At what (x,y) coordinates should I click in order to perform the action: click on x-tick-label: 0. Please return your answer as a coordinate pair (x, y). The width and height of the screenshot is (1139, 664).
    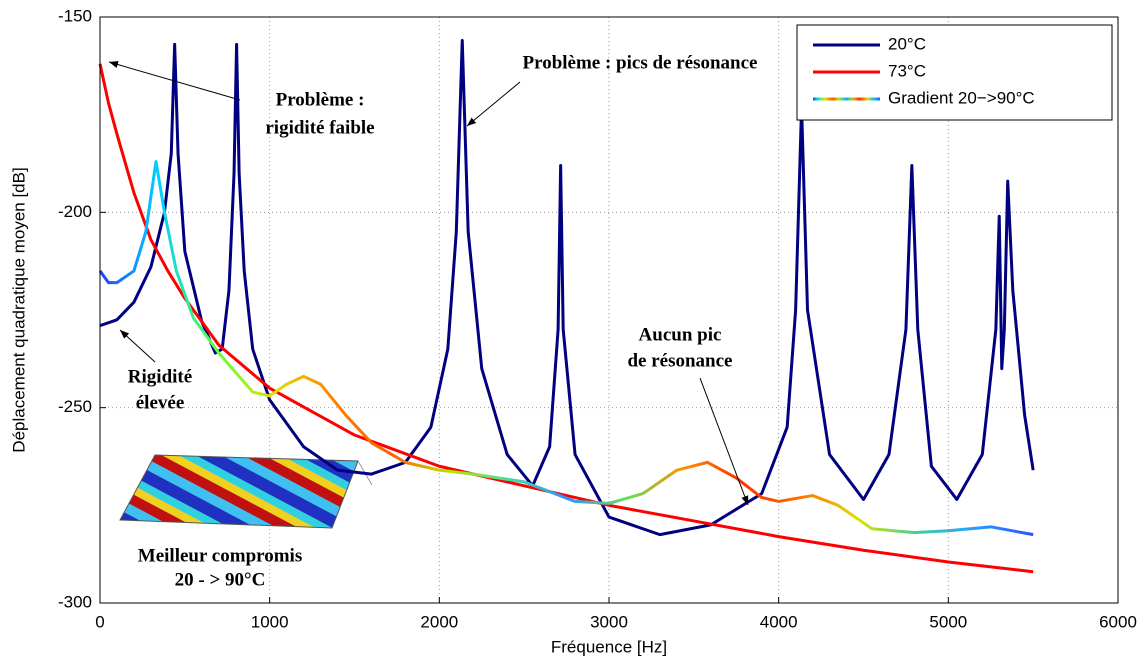
    Looking at the image, I should click on (99, 621).